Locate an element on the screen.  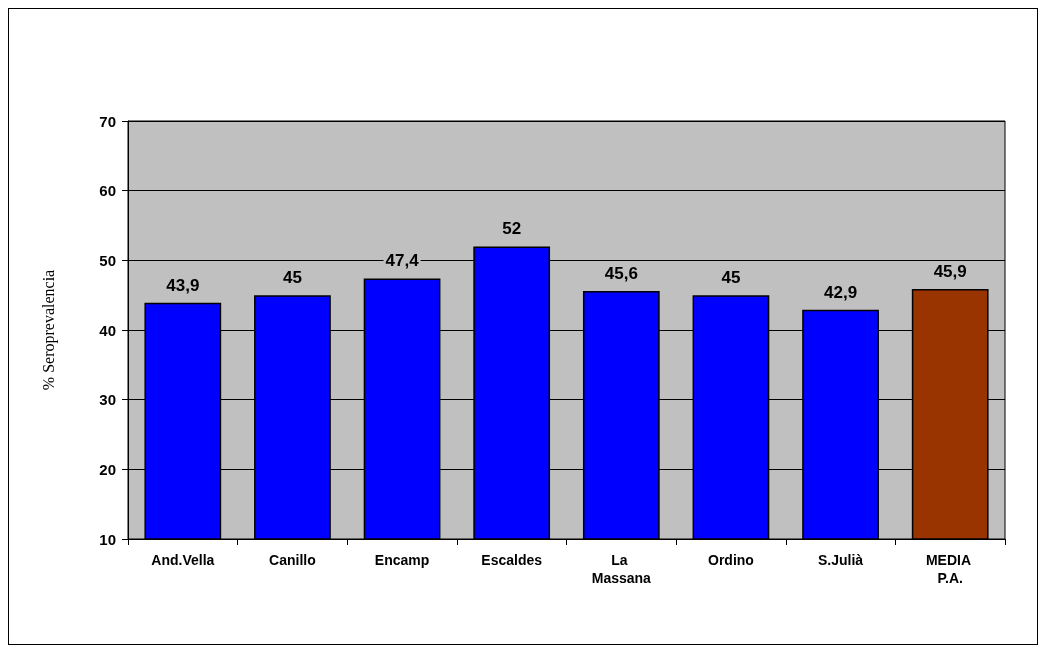
data-label: 45,6 is located at coordinates (621, 273).